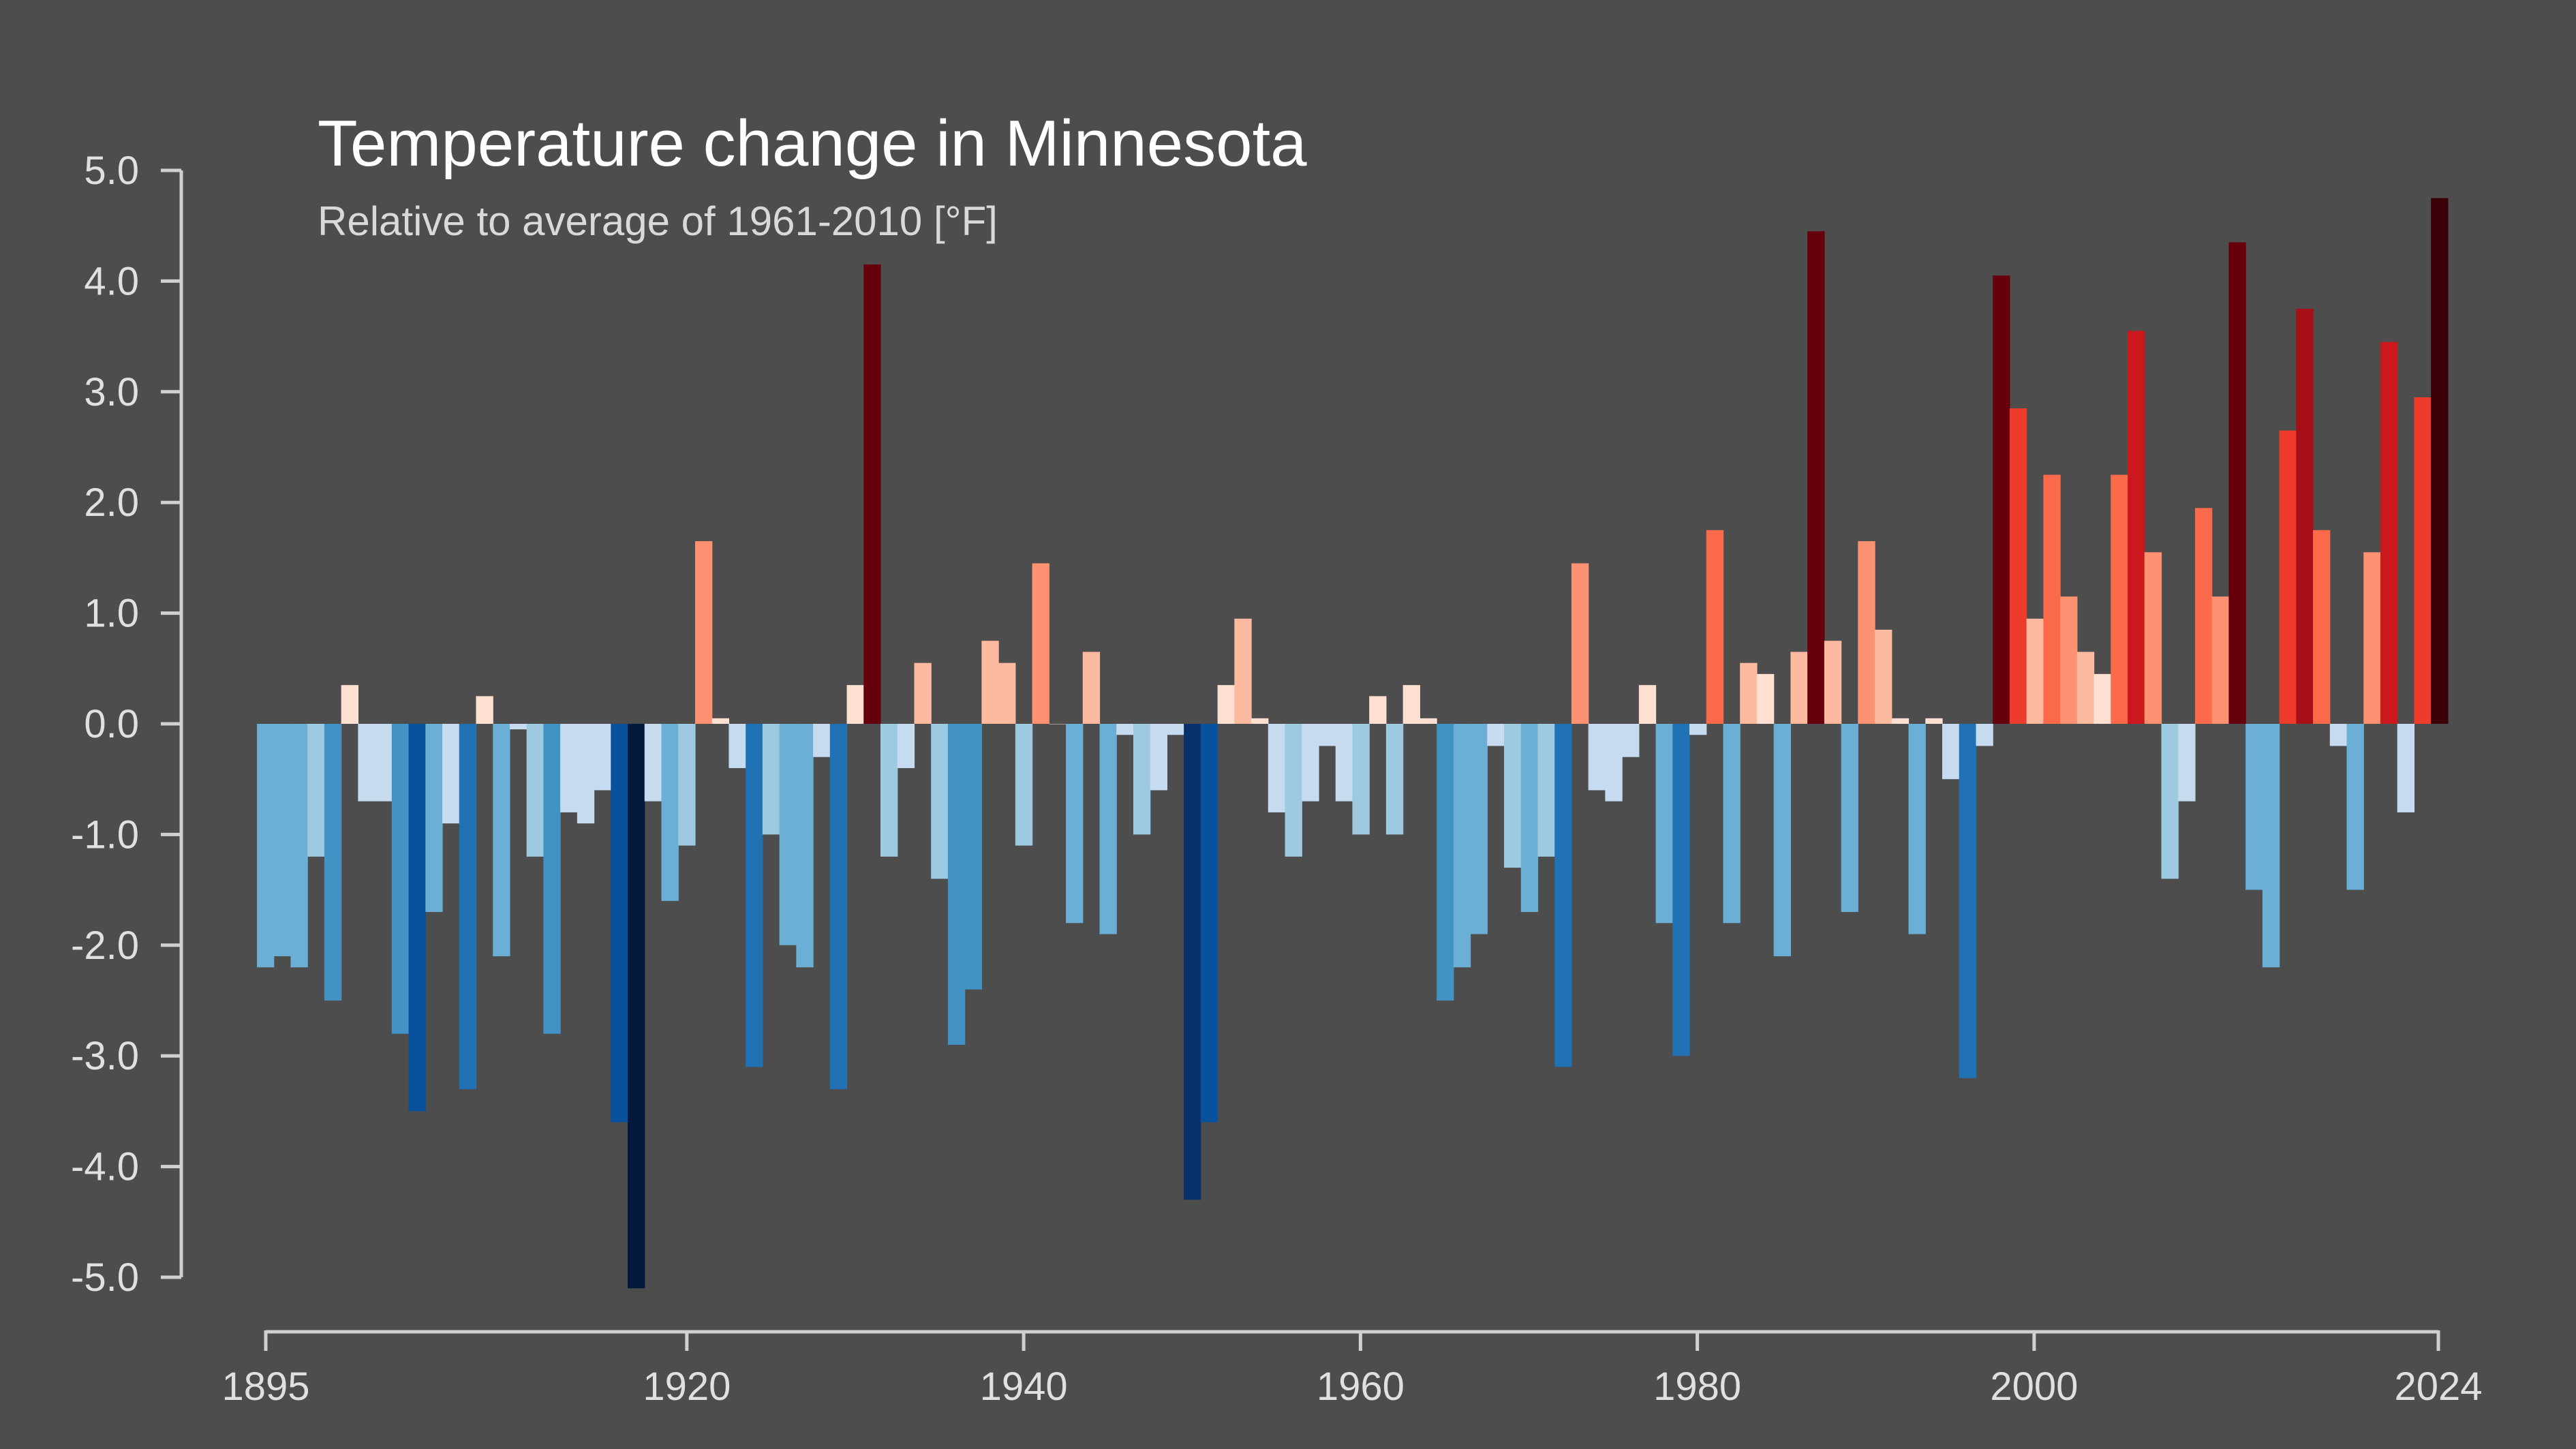 This screenshot has height=1449, width=2576. Describe the element at coordinates (1428, 721) in the screenshot. I see `bar-1964` at that location.